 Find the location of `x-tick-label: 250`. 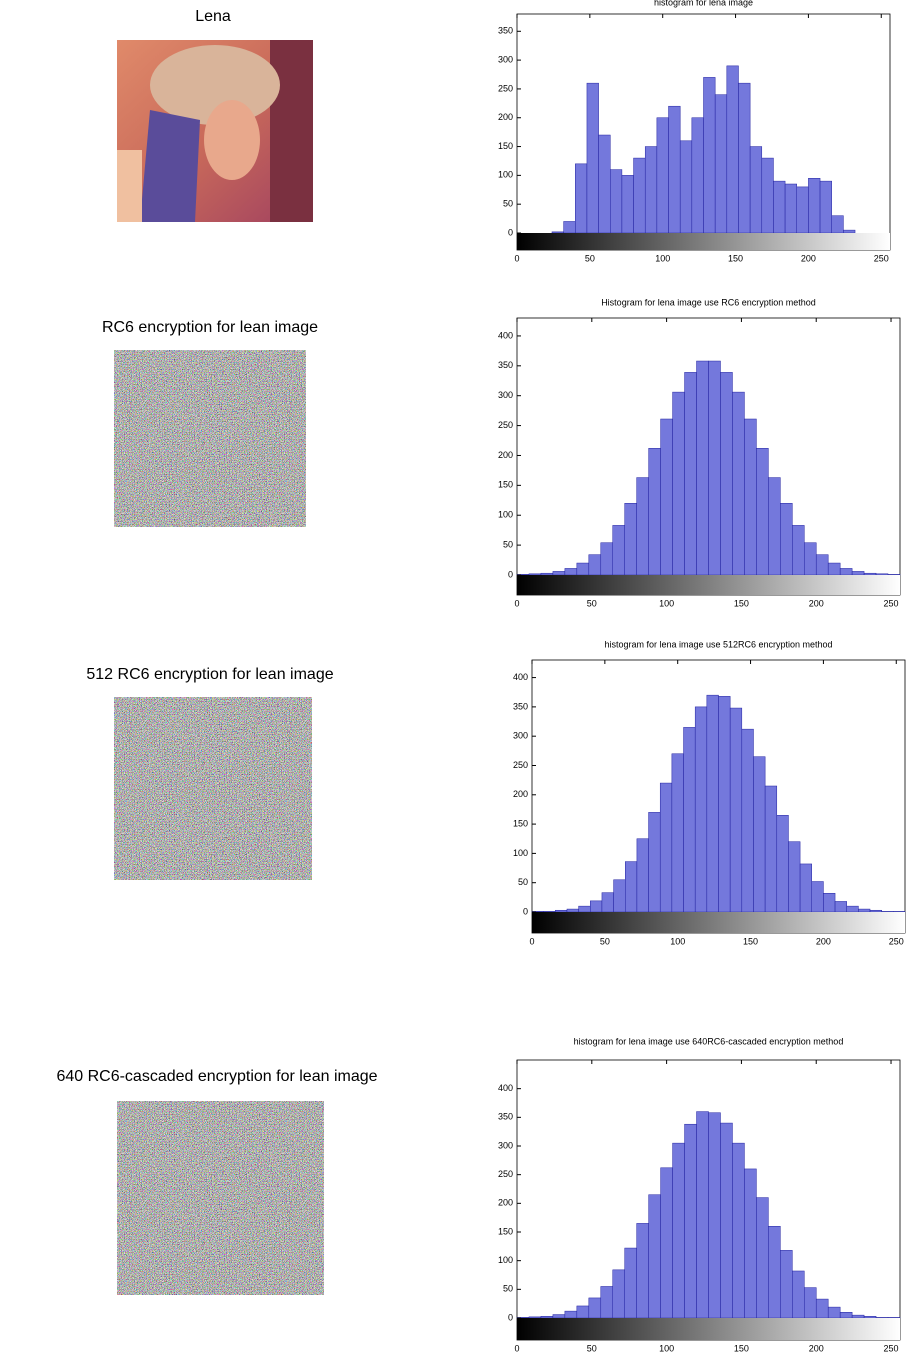

x-tick-label: 250 is located at coordinates (881, 258).